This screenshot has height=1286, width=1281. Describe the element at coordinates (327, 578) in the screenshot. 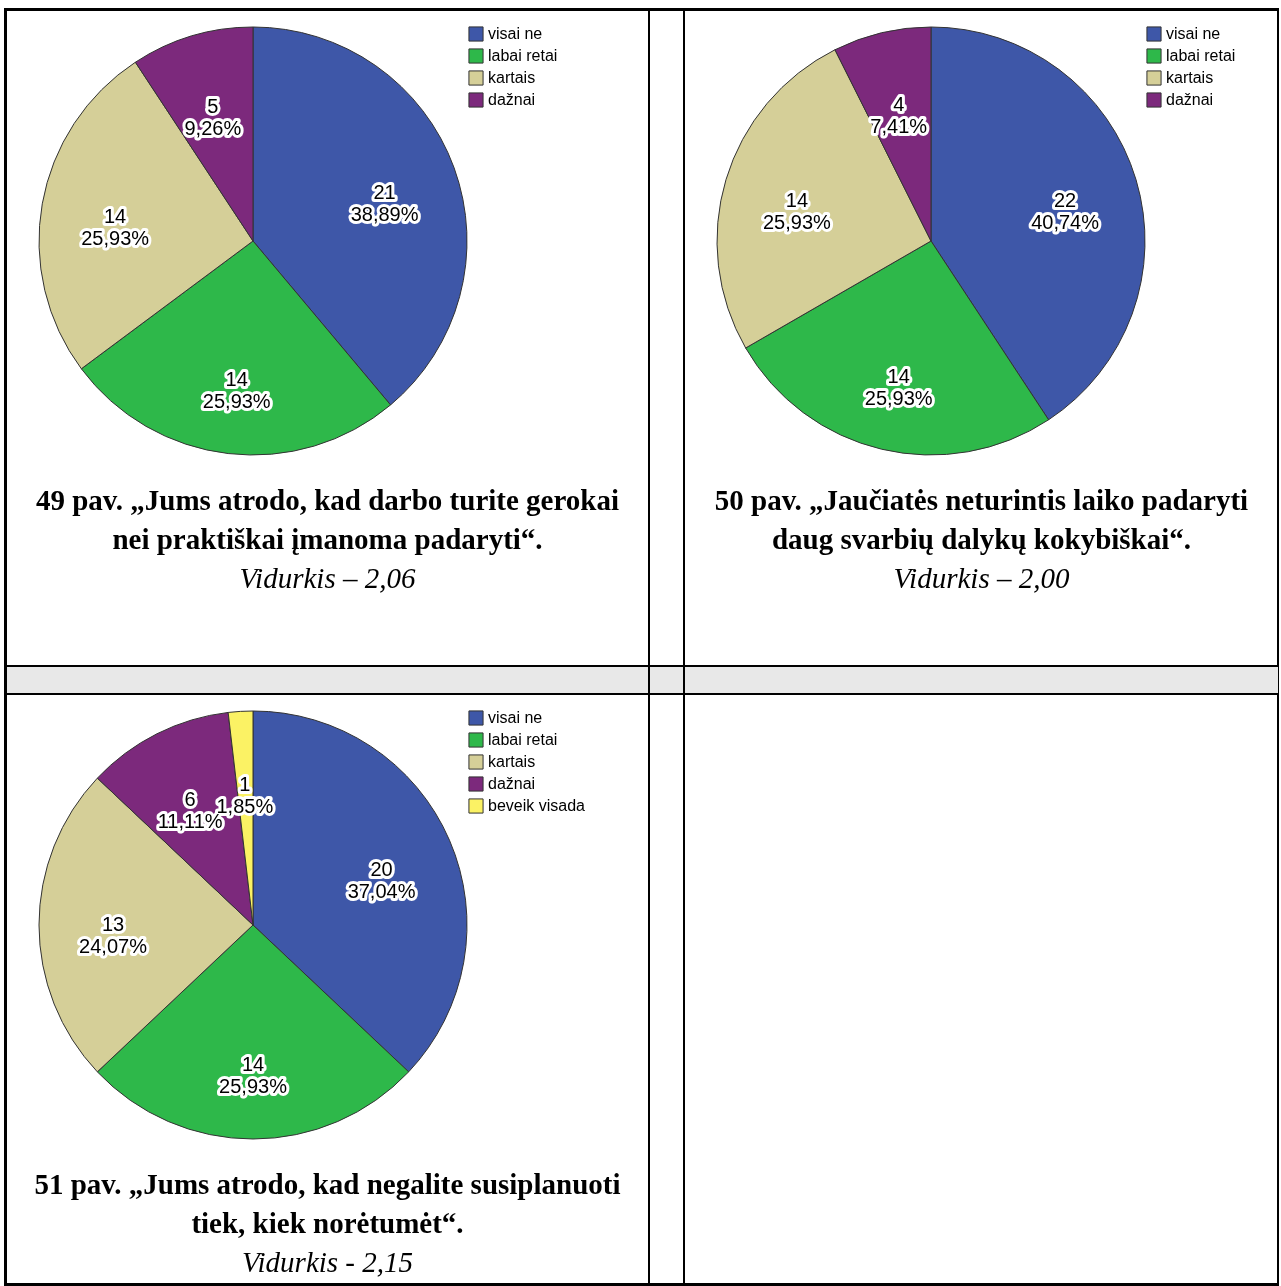

I see `text: Vidurkis – 2,06` at that location.